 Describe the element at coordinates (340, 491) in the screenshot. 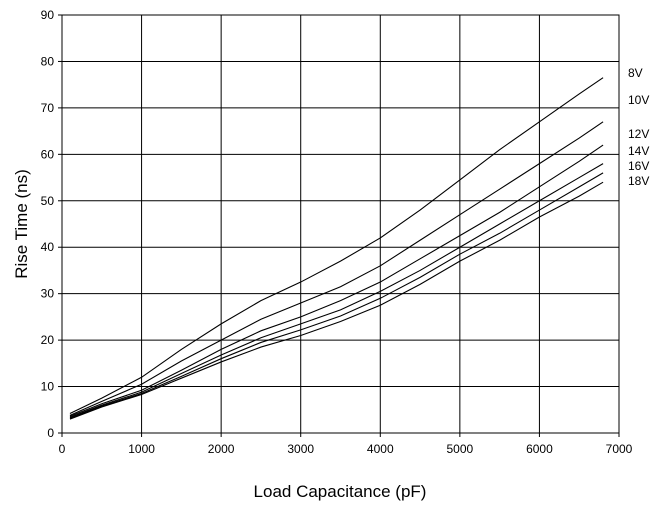

I see `x-axis-title: Load Capacitance (pF)` at that location.